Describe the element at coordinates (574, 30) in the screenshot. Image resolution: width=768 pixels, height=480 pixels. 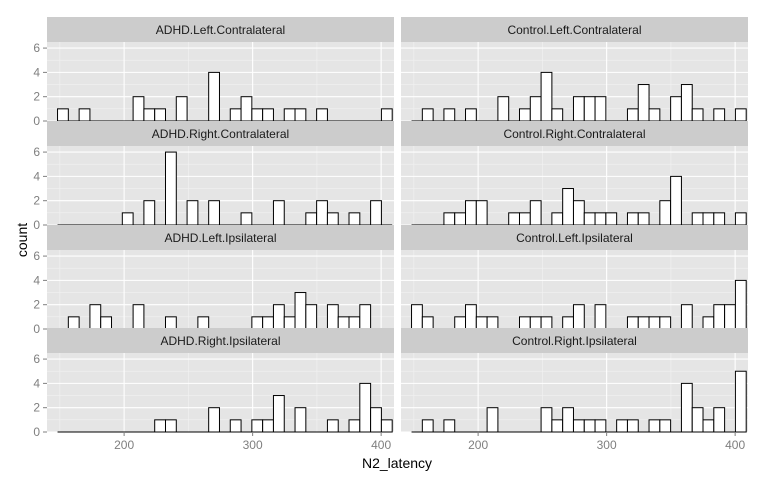
I see `facet-strip-label: Control.Left.Contralateral` at that location.